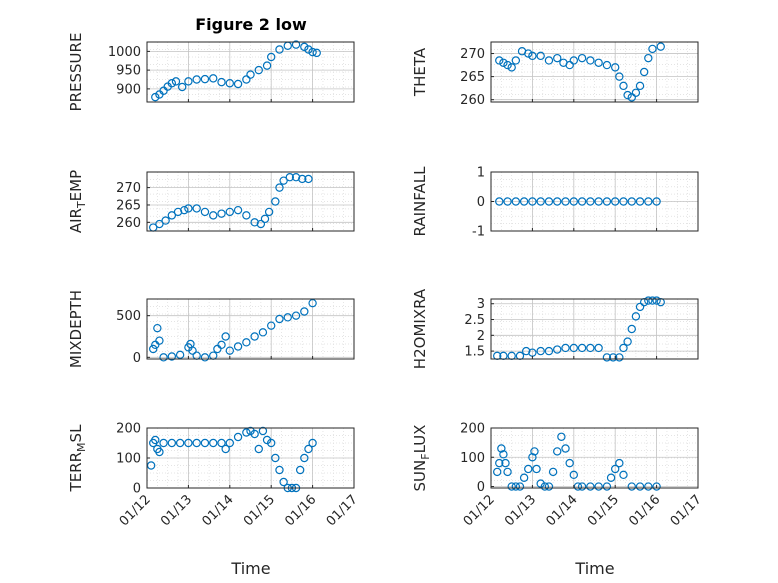 The height and width of the screenshot is (583, 778). What do you see at coordinates (77, 458) in the screenshot?
I see `y-axis-label: TERRMSL` at bounding box center [77, 458].